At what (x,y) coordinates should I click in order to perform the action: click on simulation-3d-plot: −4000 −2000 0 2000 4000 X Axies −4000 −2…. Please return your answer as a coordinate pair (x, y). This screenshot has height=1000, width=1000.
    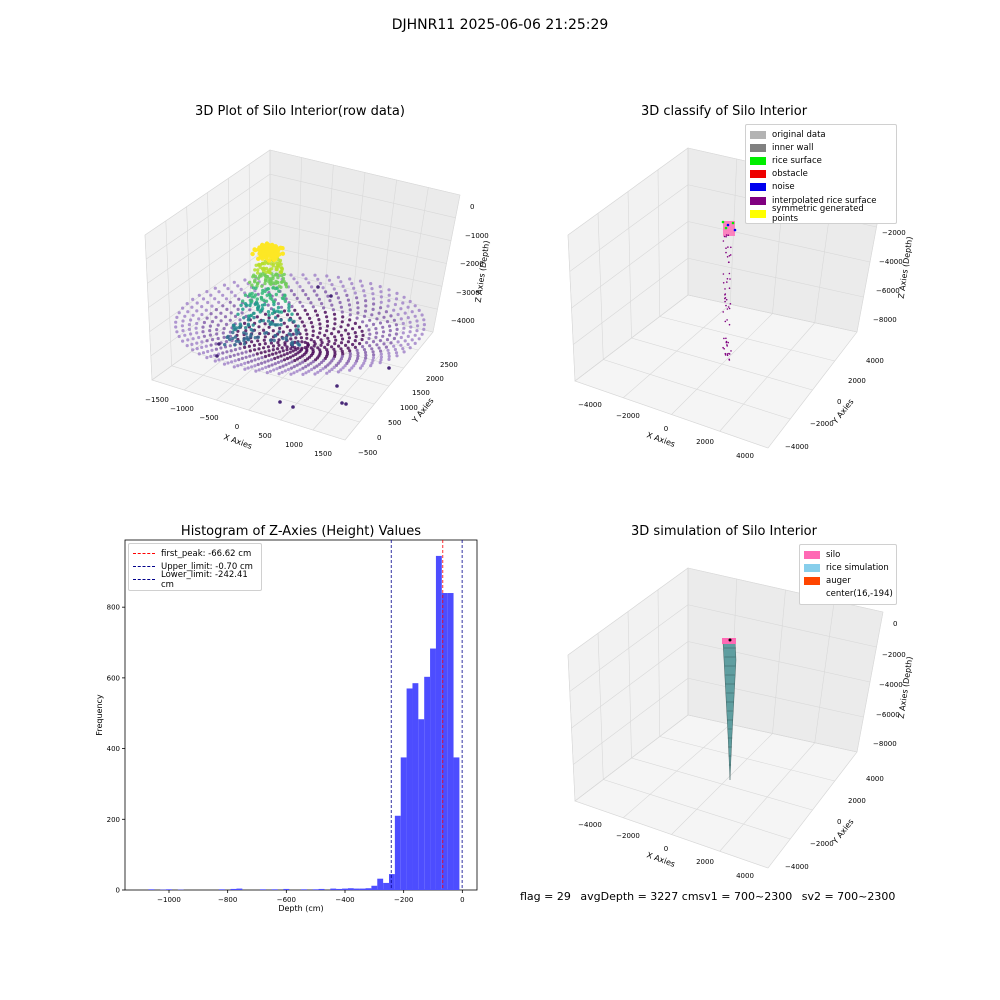
    Looking at the image, I should click on (740, 720).